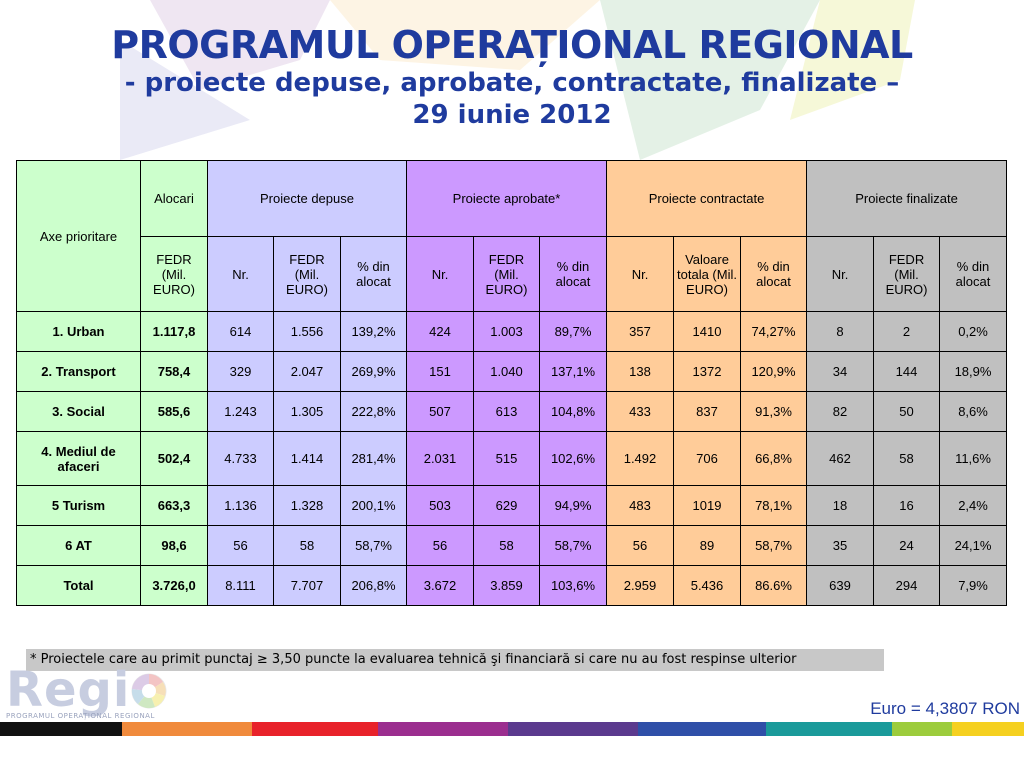 The image size is (1024, 768). I want to click on table-cell: 2, so click(907, 331).